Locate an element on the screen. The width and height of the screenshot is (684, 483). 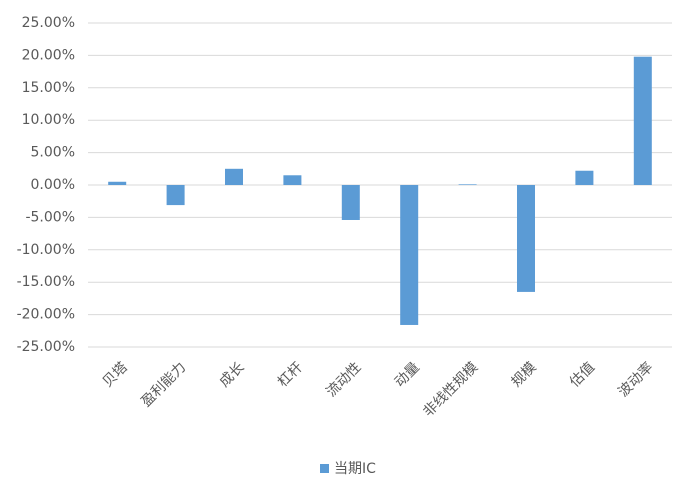
y-tick-label: 20.00% is located at coordinates (48, 55).